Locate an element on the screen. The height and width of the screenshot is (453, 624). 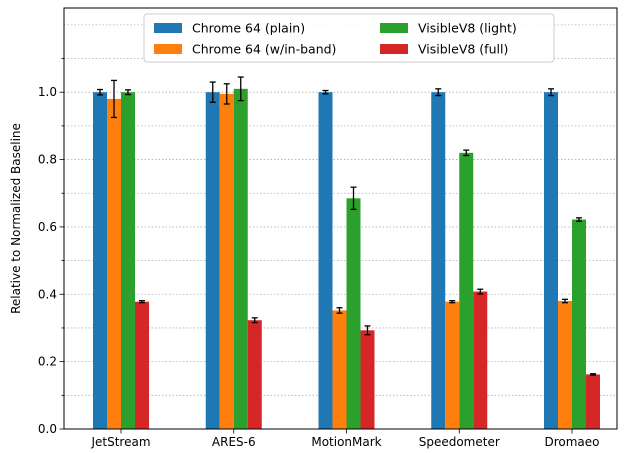
y-tick-label: 0.2 is located at coordinates (47, 362).